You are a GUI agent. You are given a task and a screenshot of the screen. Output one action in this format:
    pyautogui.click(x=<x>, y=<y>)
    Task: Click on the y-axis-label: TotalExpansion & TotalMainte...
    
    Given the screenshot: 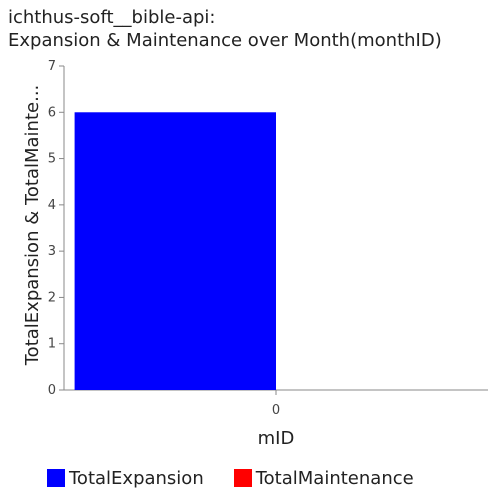 What is the action you would take?
    pyautogui.click(x=32, y=226)
    